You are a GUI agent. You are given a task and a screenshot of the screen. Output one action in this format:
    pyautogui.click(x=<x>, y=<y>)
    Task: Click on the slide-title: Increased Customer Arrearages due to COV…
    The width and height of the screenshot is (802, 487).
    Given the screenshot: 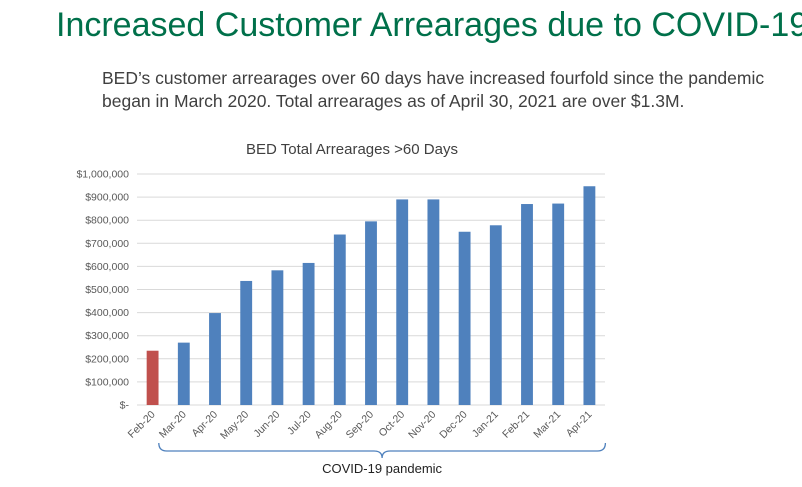 What is the action you would take?
    pyautogui.click(x=429, y=25)
    